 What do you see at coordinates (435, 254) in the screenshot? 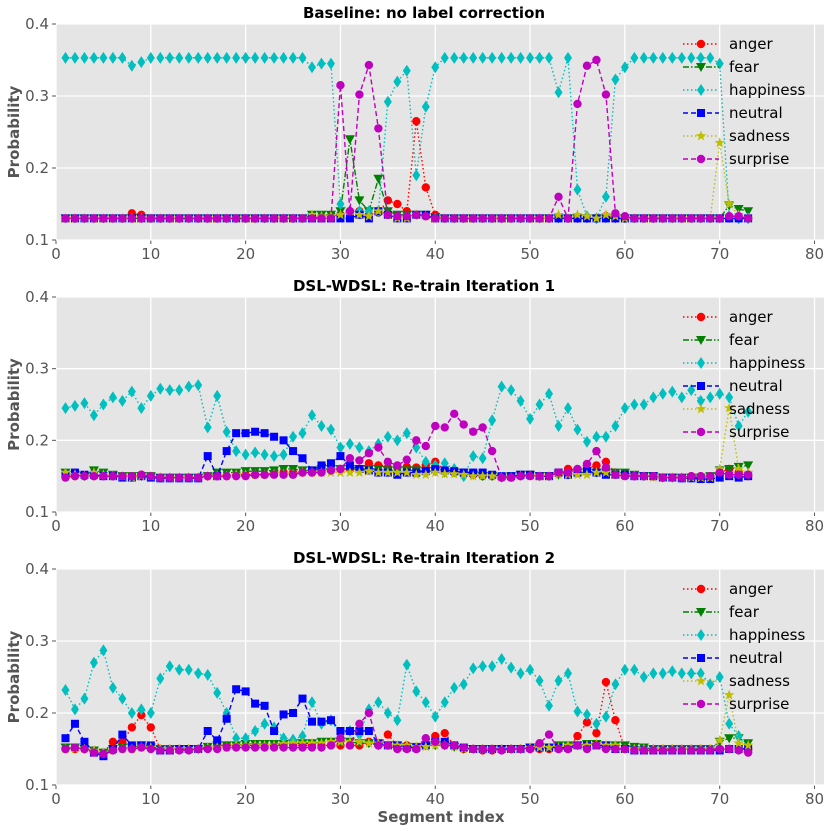
I see `x-tick-label: 40` at bounding box center [435, 254].